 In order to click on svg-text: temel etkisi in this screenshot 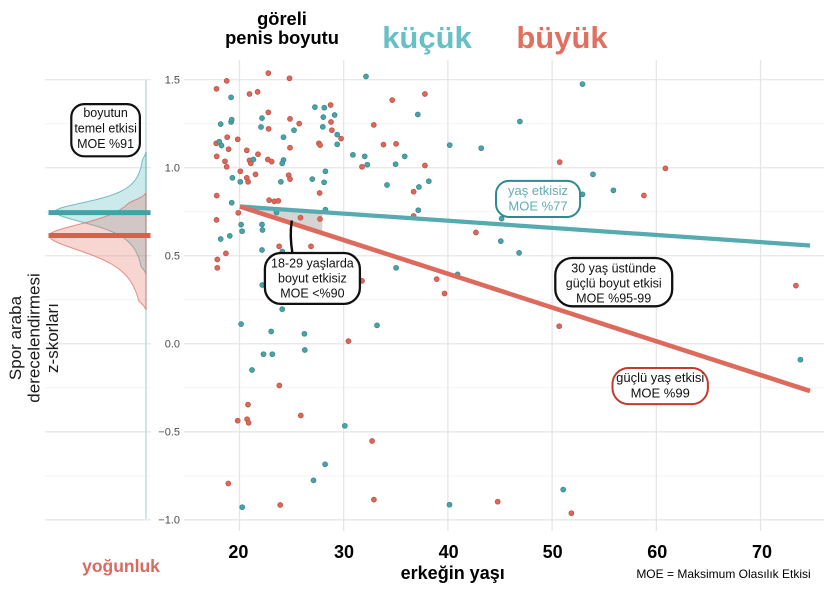, I will do `click(105, 129)`.